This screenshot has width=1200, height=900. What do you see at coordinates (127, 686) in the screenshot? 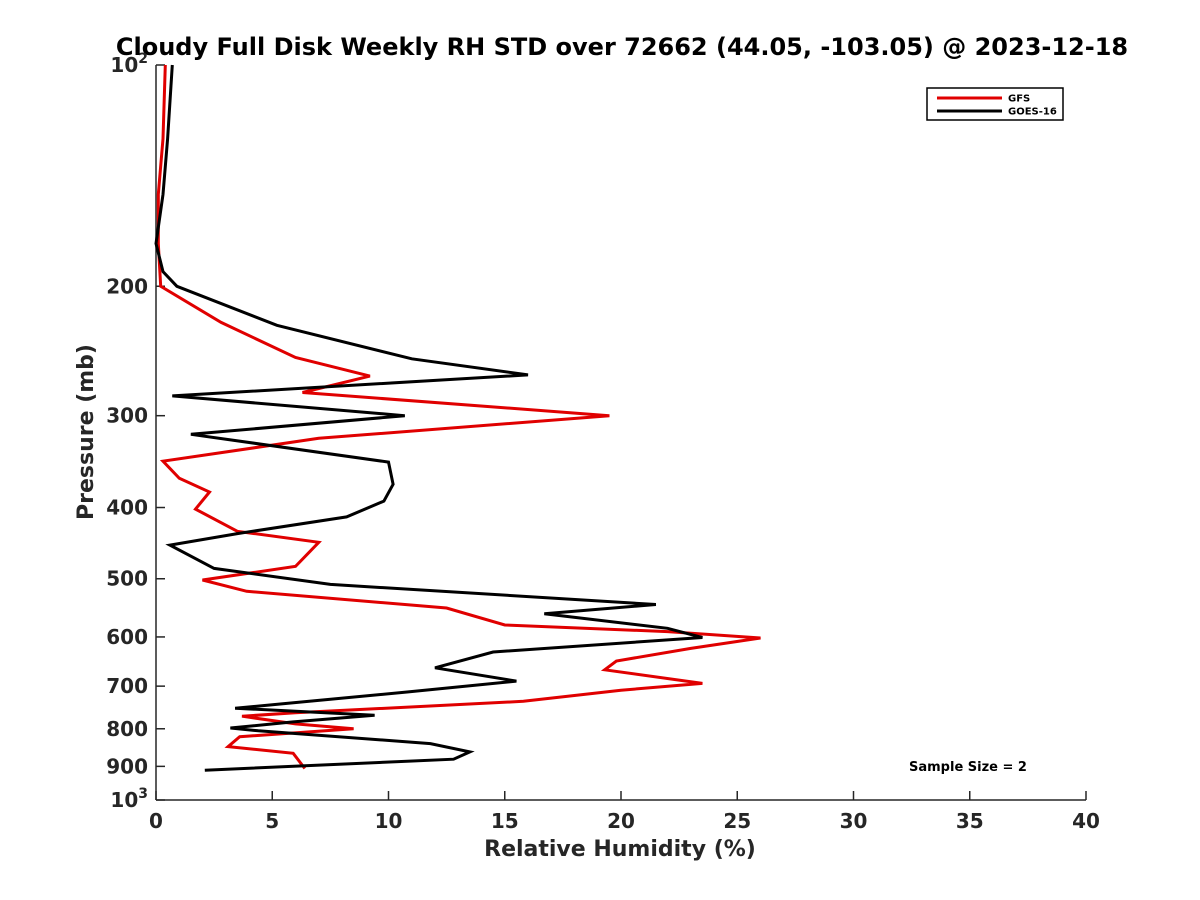
I see `y-tick-label: 700` at bounding box center [127, 686].